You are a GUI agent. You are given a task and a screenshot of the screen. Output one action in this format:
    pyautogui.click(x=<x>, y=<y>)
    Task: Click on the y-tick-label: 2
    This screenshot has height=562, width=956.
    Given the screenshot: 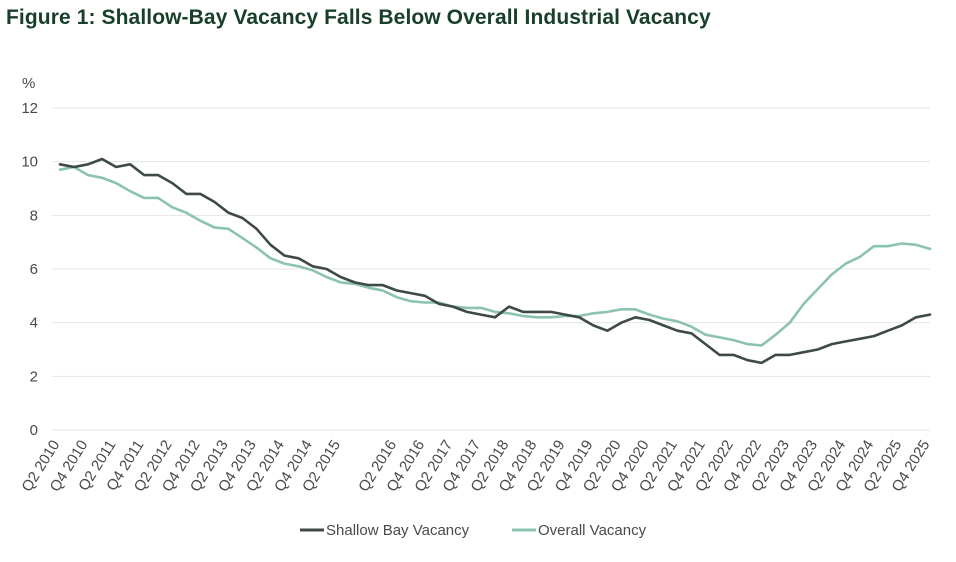 What is the action you would take?
    pyautogui.click(x=34, y=376)
    